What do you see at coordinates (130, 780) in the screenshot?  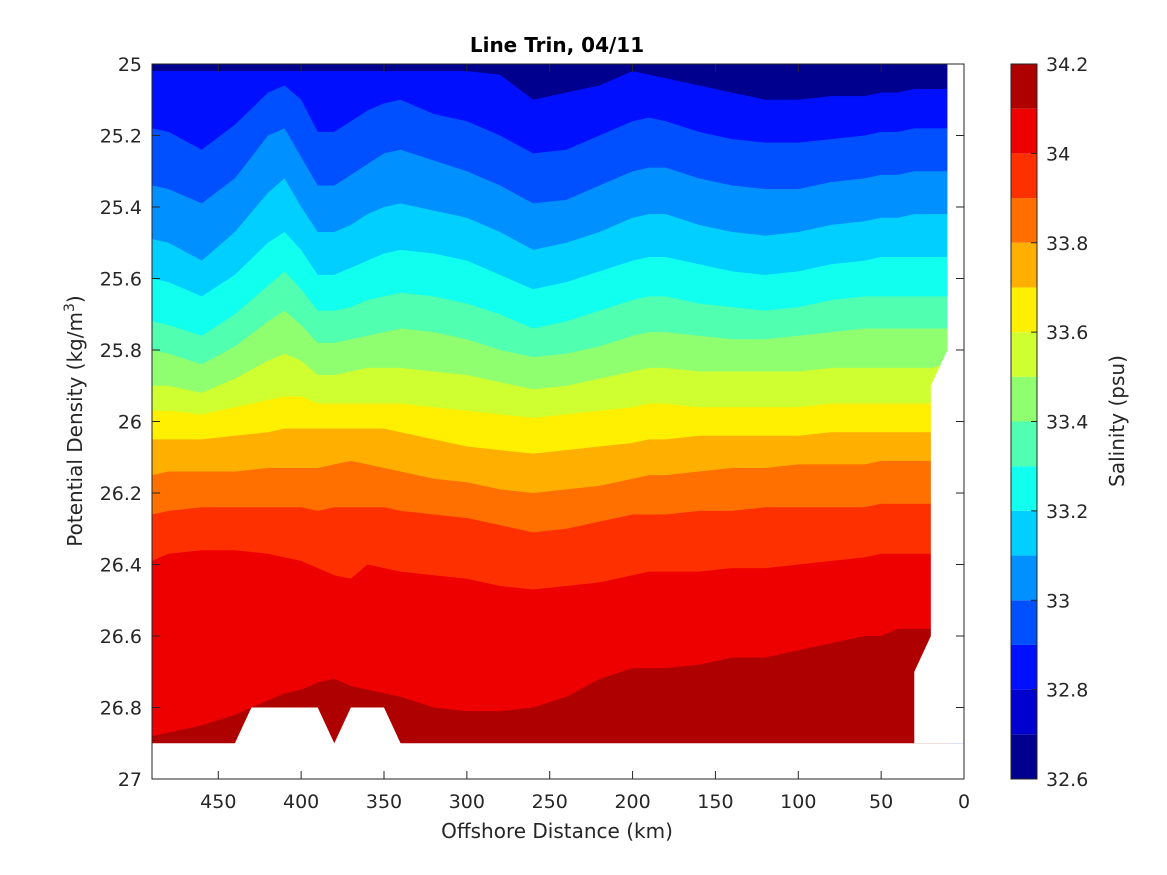 I see `y-tick-label: 27` at bounding box center [130, 780].